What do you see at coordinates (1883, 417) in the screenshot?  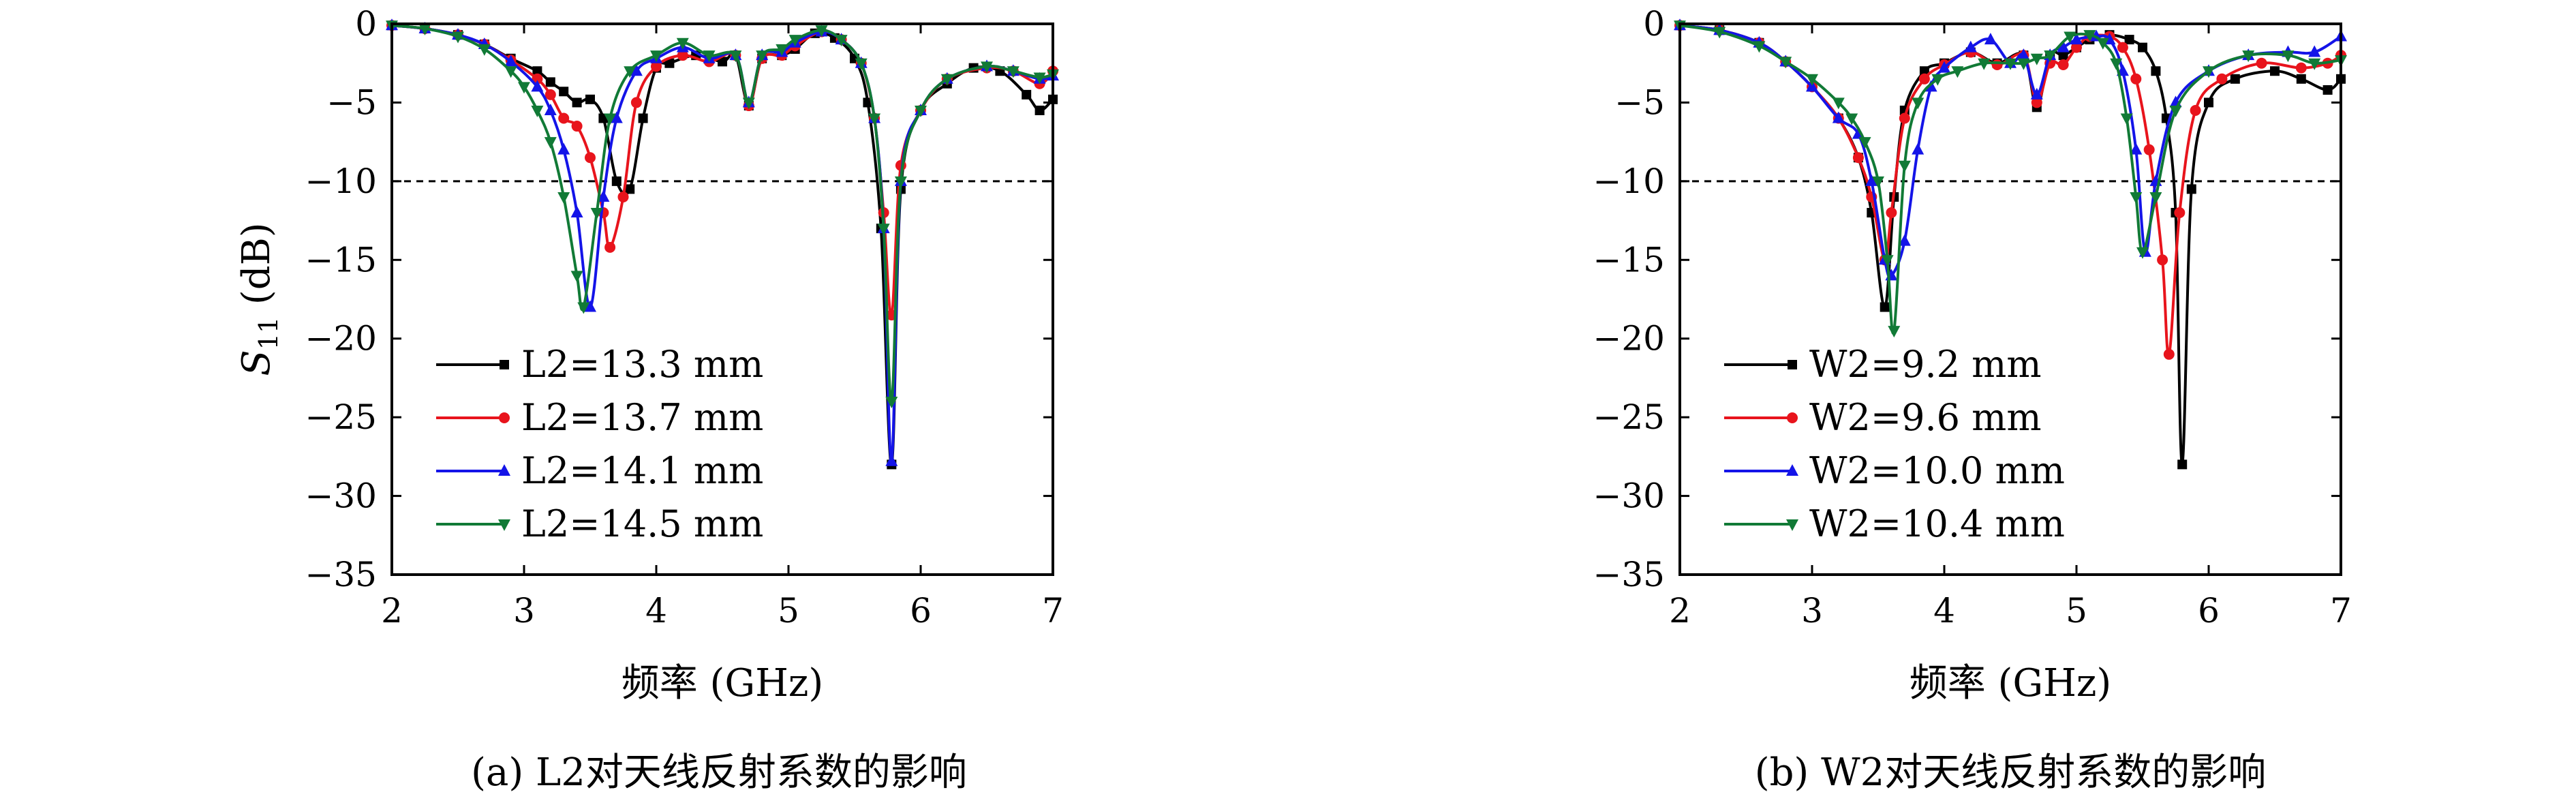 I see `legend-item: W2=9.6 mm` at bounding box center [1883, 417].